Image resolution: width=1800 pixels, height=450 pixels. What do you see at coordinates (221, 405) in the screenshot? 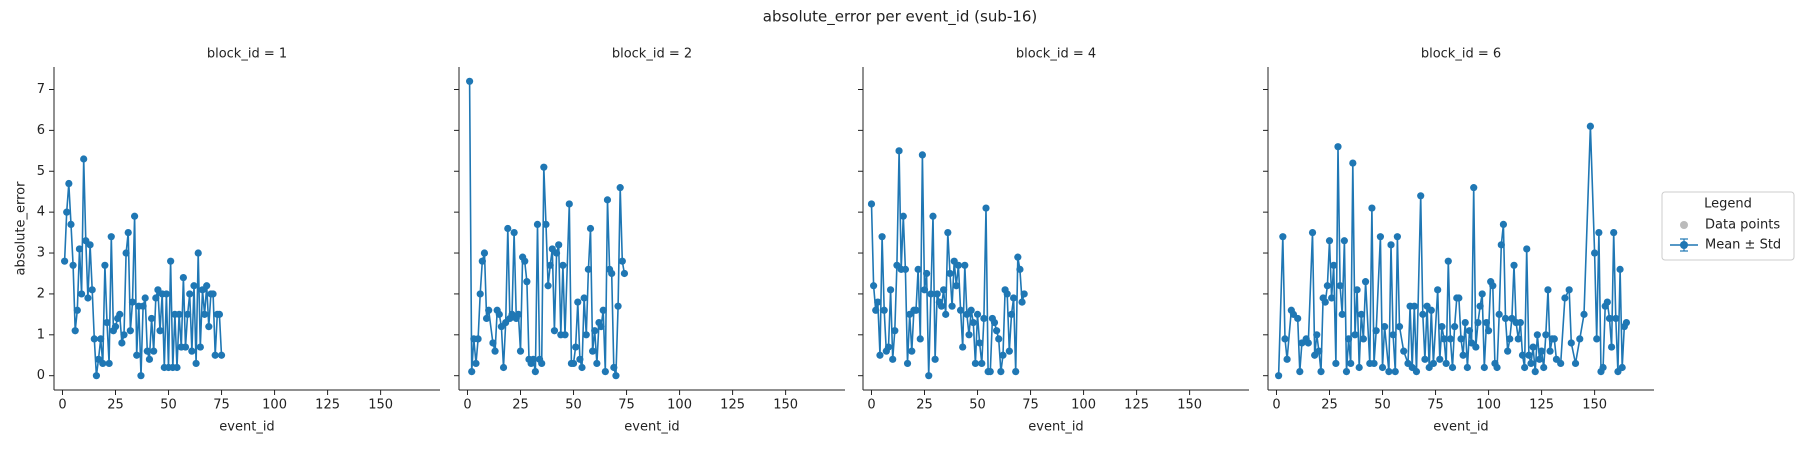
I see `x-tick-label: 75` at bounding box center [221, 405].